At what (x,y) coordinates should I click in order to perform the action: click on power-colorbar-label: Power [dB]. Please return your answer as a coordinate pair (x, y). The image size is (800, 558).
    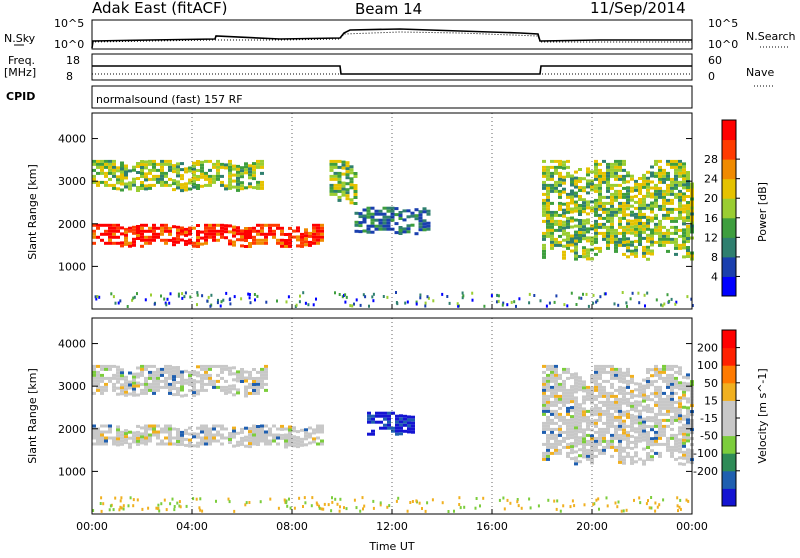
    Looking at the image, I should click on (762, 212).